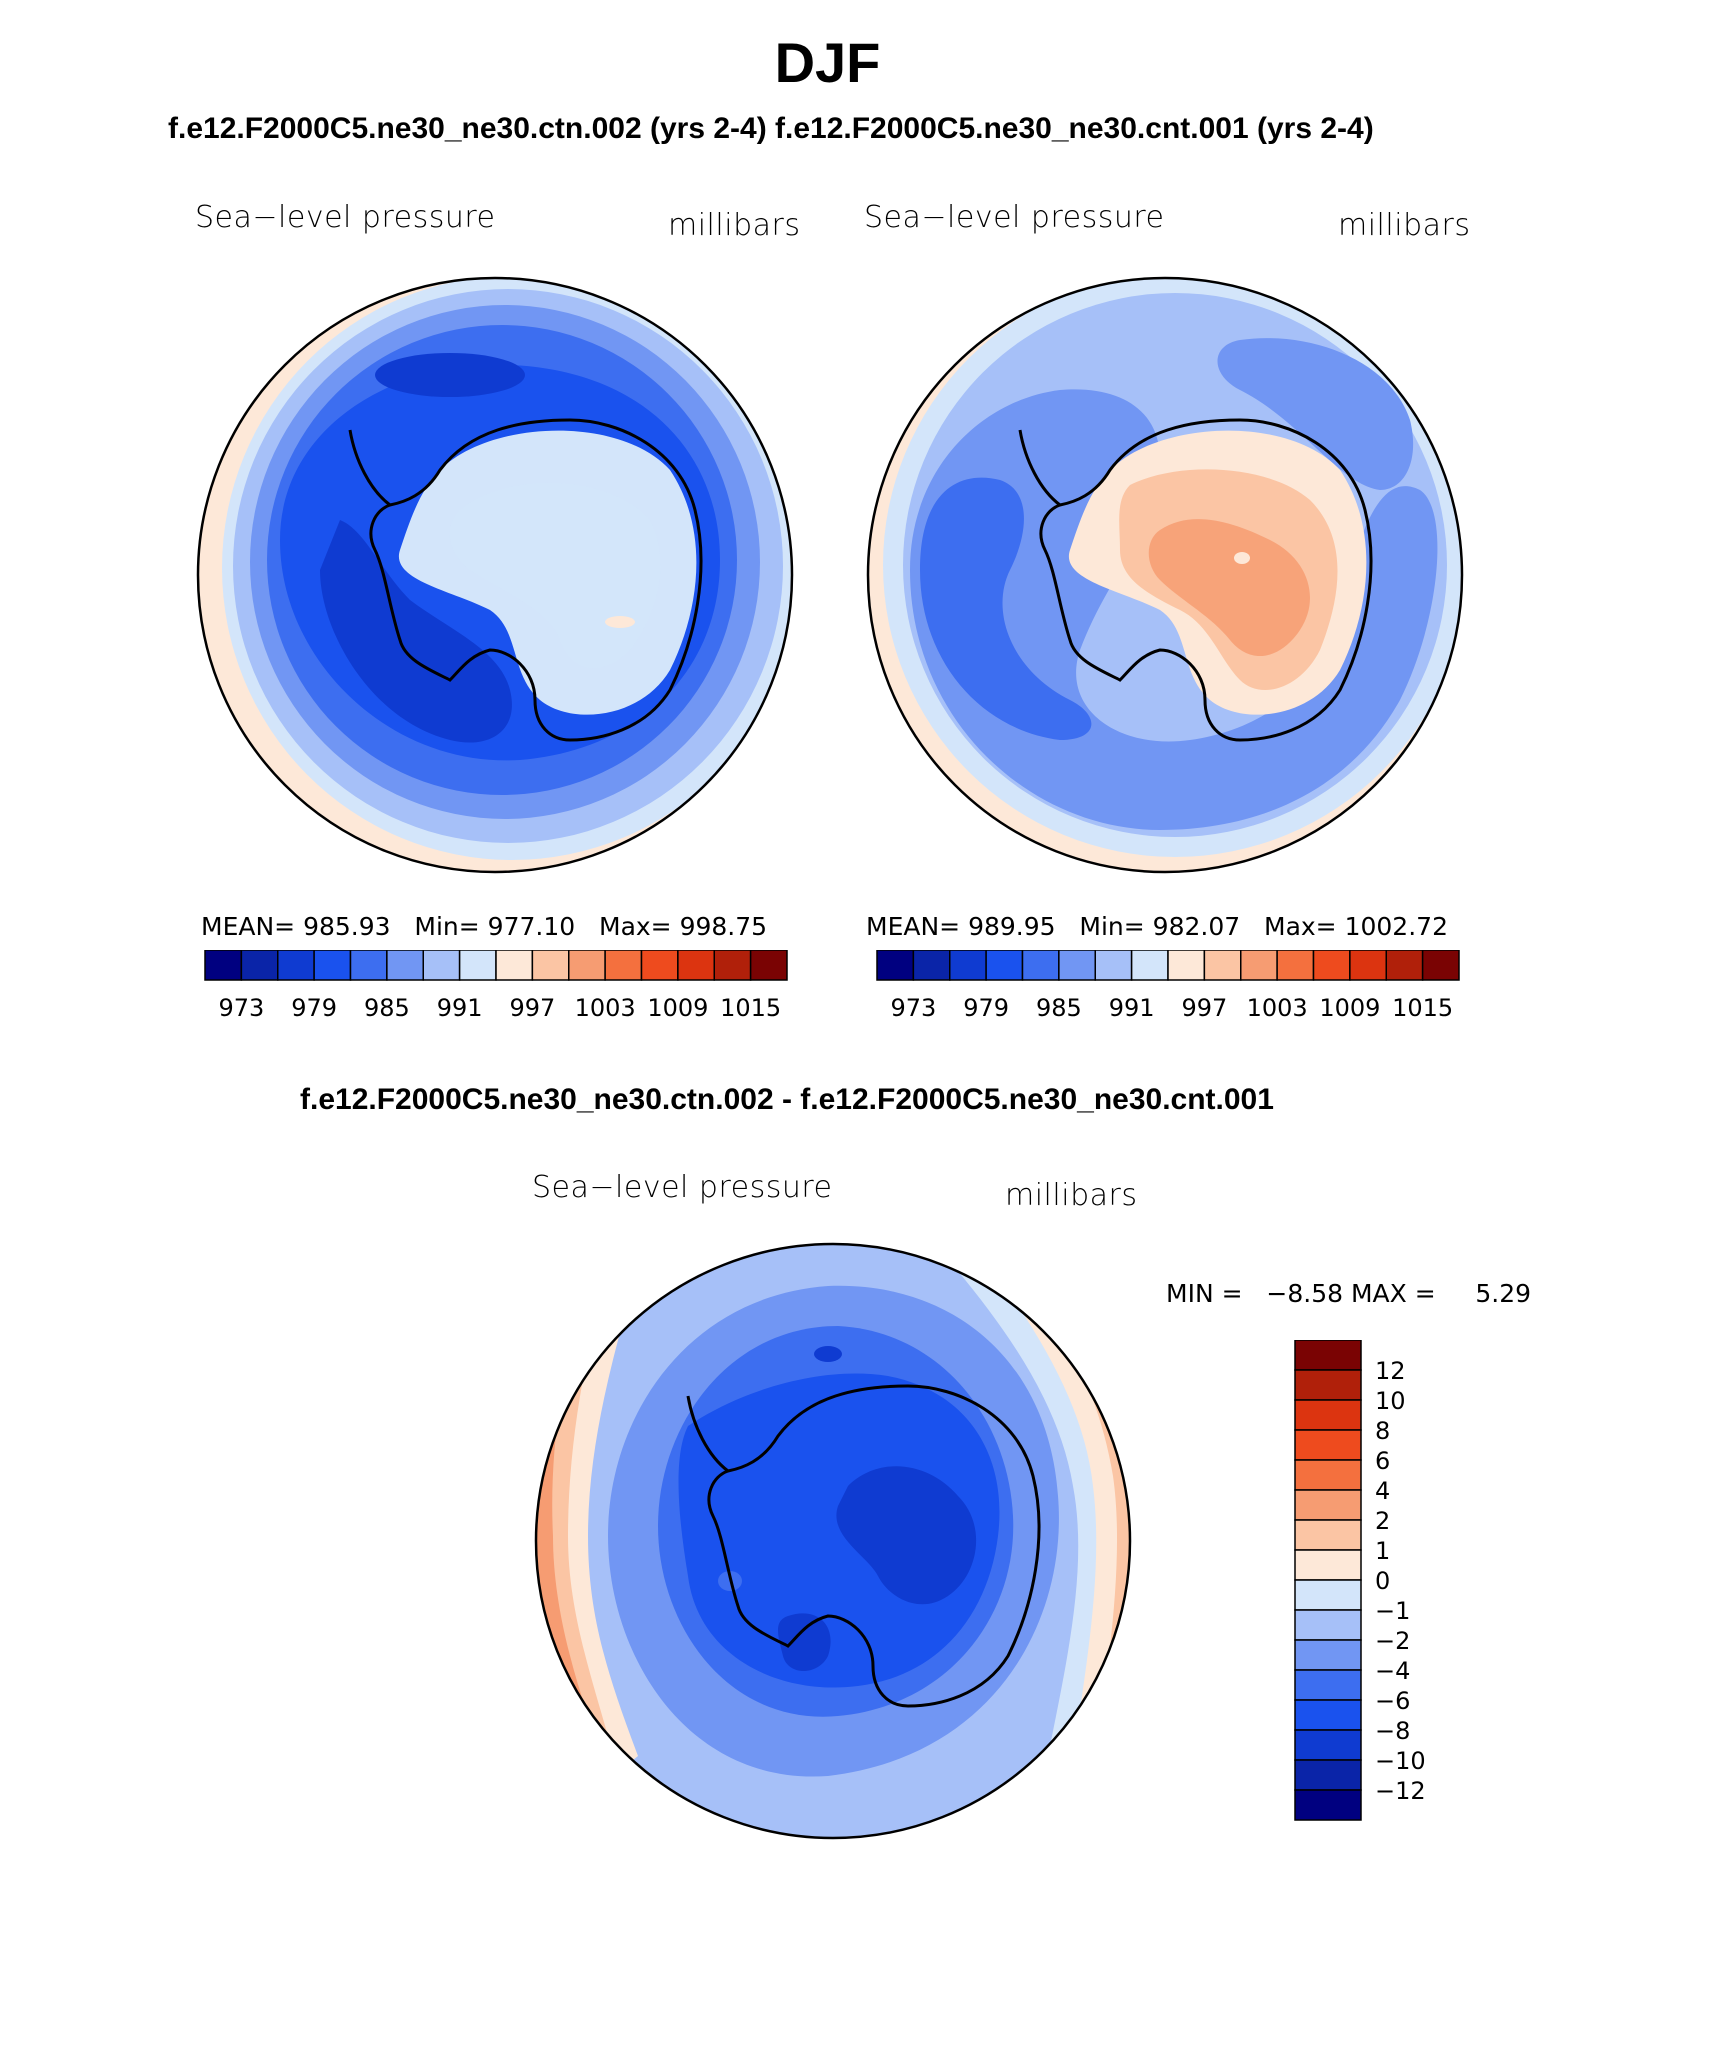  I want to click on colorbar-diff-label-2: 8, so click(1382, 1431).